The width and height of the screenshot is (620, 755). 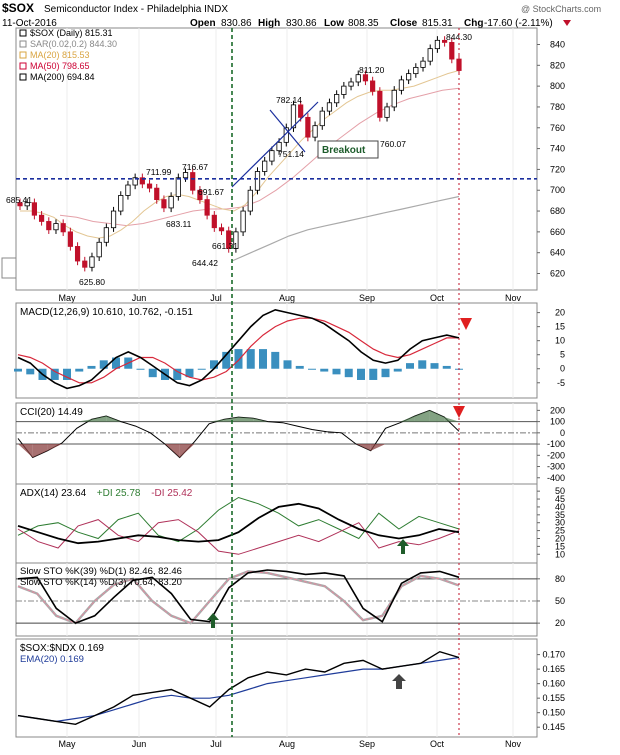 What do you see at coordinates (561, 383) in the screenshot?
I see `y-tick-label: -5` at bounding box center [561, 383].